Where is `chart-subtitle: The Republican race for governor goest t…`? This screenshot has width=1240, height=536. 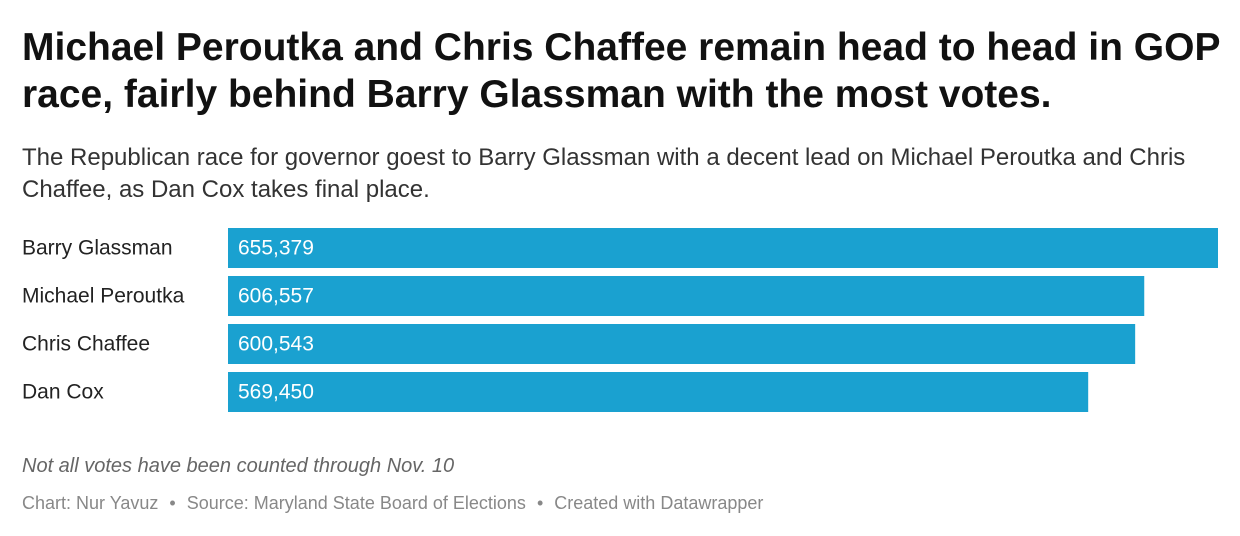 chart-subtitle: The Republican race for governor goest t… is located at coordinates (604, 173).